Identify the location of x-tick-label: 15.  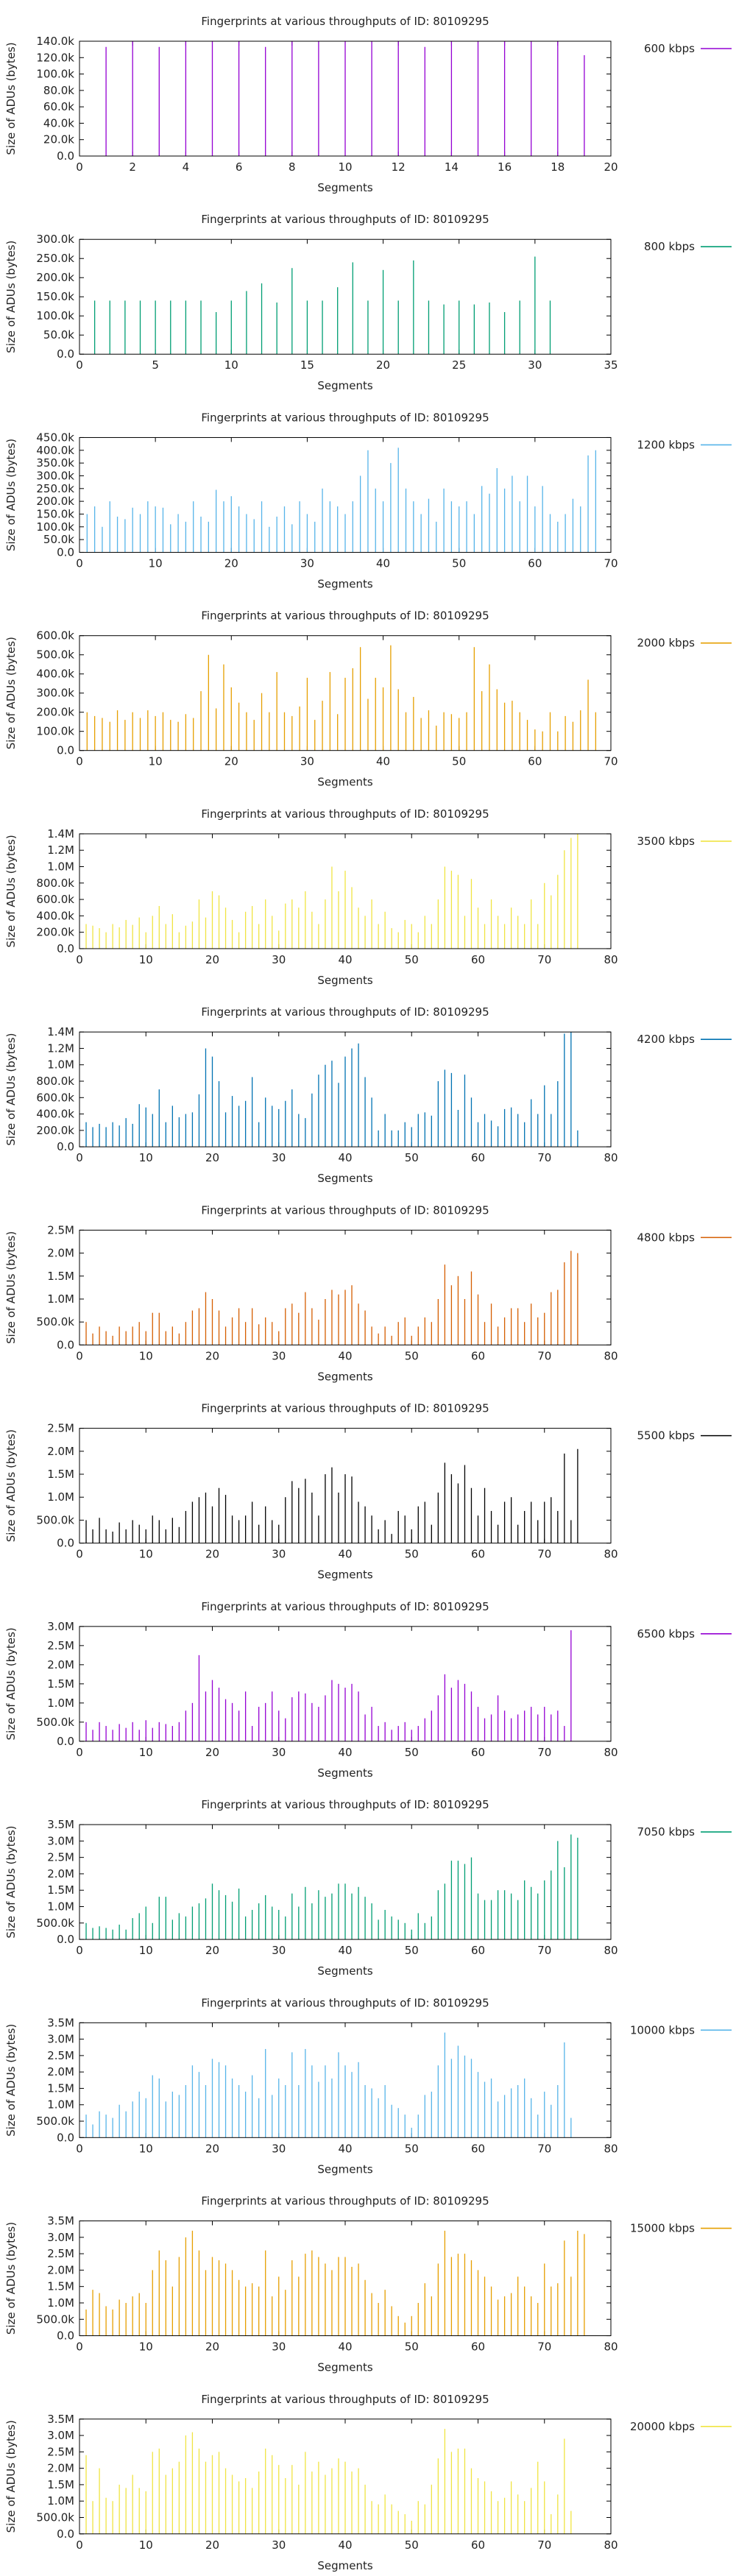
(307, 365).